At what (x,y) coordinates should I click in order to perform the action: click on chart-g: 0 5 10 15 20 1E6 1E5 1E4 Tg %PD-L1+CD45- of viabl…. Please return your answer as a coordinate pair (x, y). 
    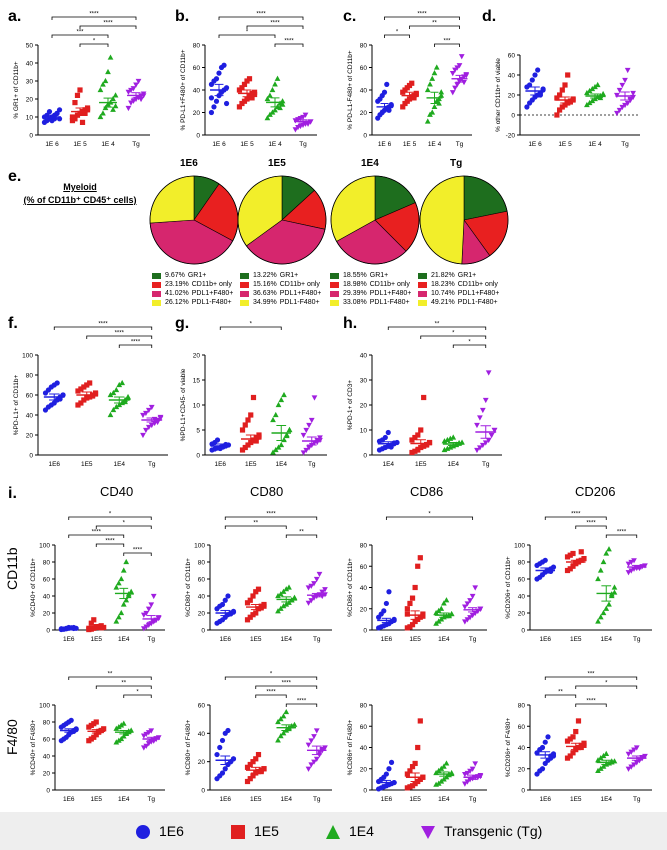
    Looking at the image, I should click on (253, 395).